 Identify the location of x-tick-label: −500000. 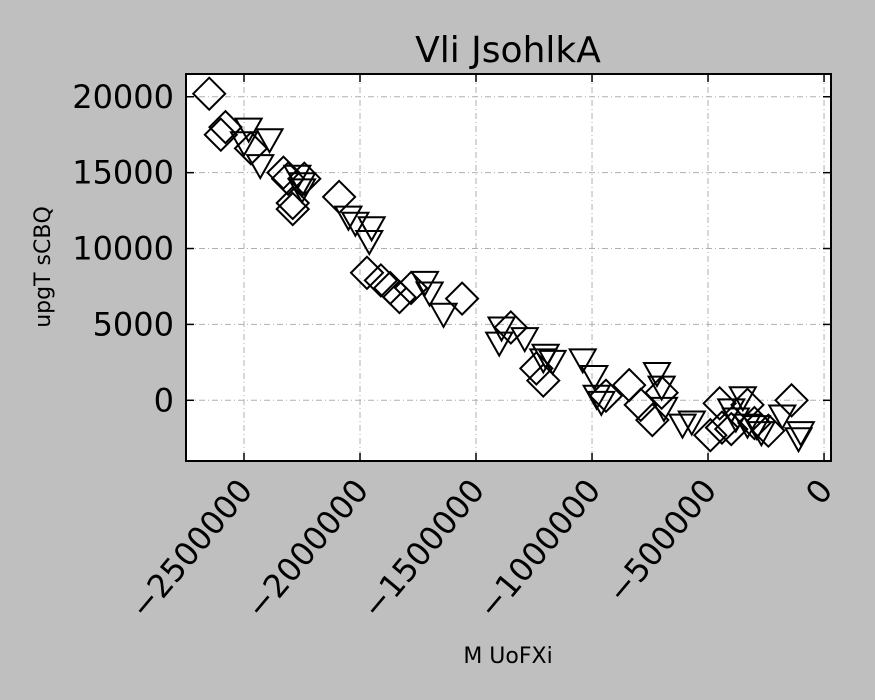
(661, 541).